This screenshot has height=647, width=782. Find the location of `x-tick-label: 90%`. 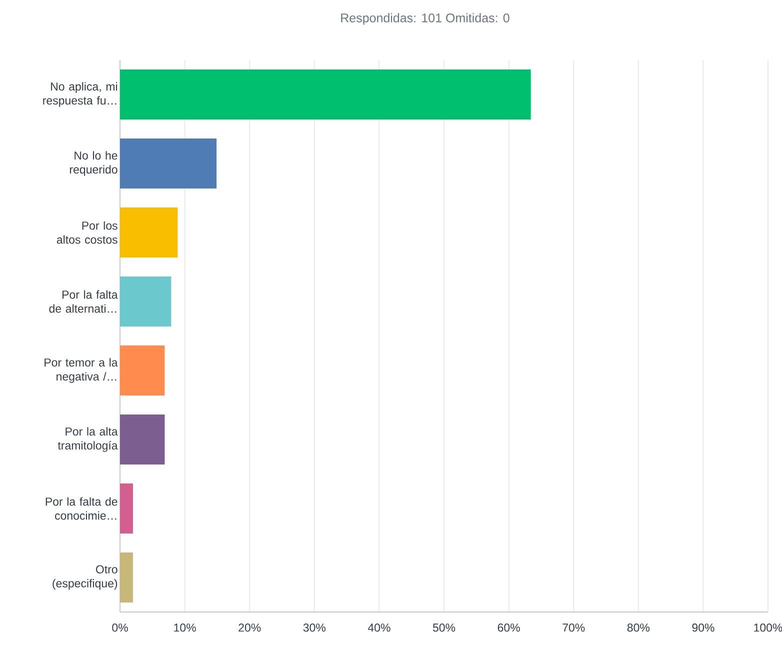

x-tick-label: 90% is located at coordinates (703, 628).